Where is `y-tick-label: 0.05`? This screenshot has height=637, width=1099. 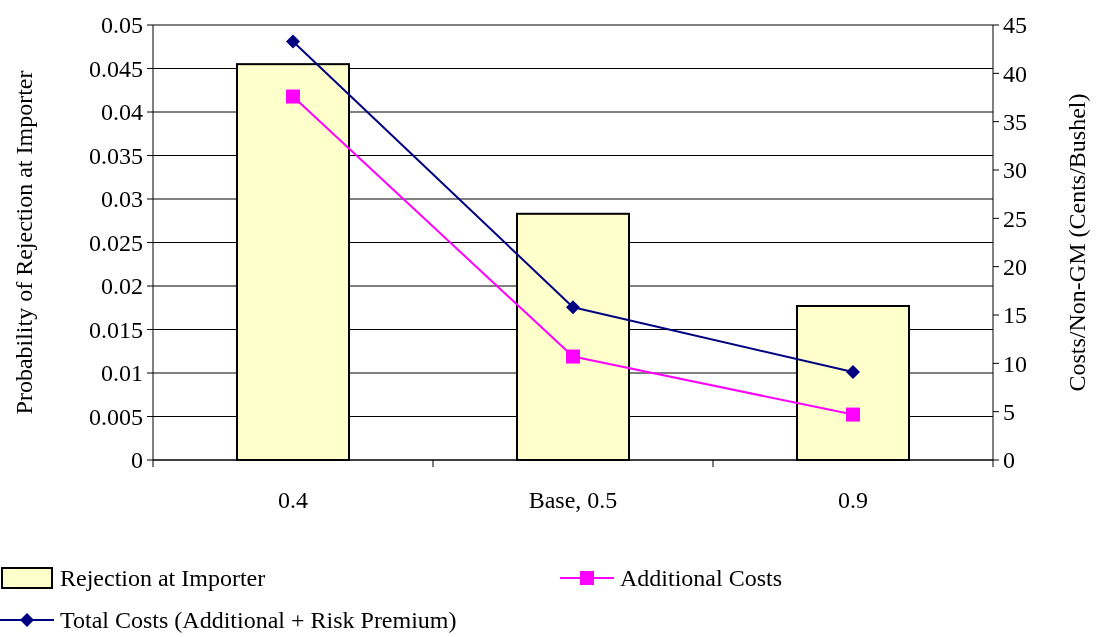 y-tick-label: 0.05 is located at coordinates (122, 25).